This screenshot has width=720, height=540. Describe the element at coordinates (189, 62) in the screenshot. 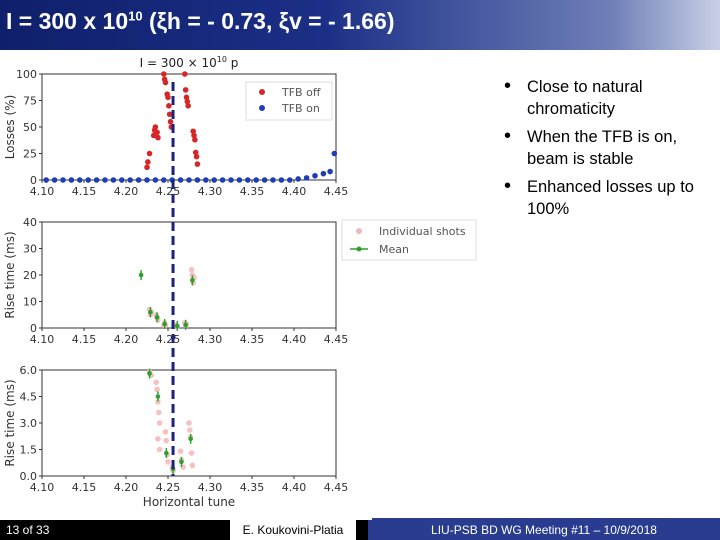

I see `chart-title: I = 300 × 1010 p` at that location.